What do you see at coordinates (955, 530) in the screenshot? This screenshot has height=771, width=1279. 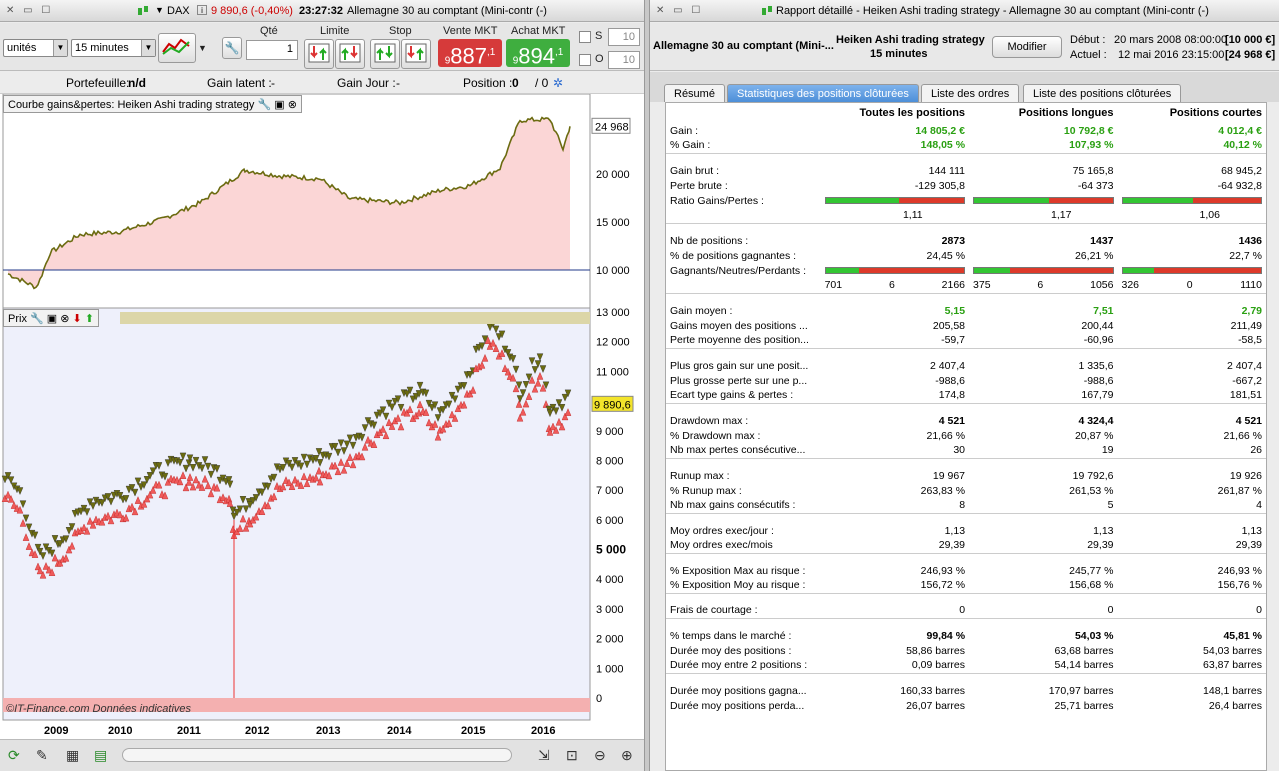 I see `value-all: 1,13` at bounding box center [955, 530].